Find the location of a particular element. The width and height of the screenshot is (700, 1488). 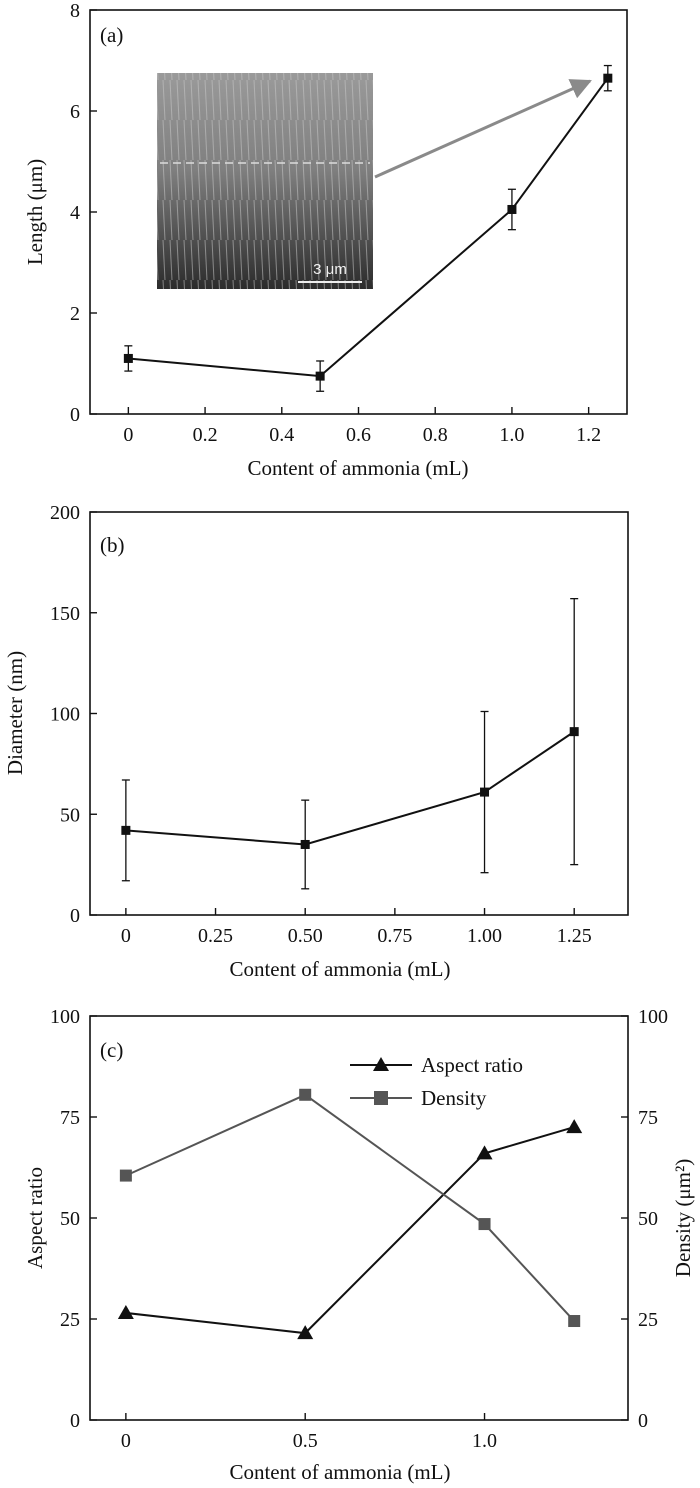

legend-label-aspect-ratio: Aspect ratio is located at coordinates (472, 1065).